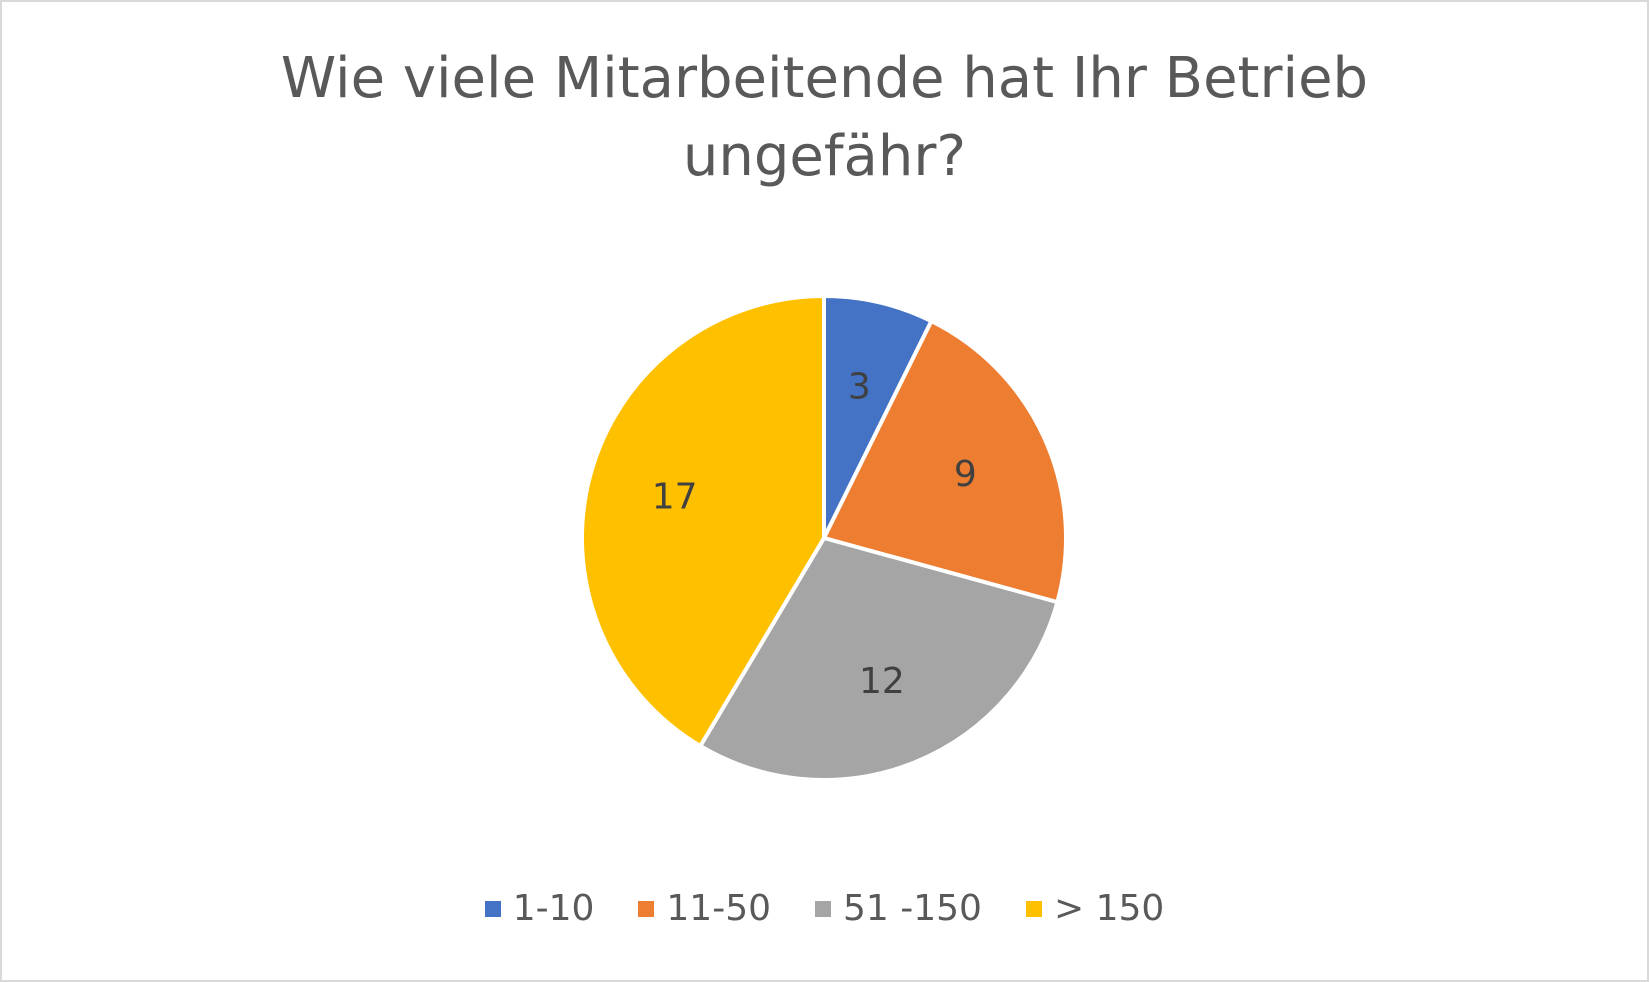 The width and height of the screenshot is (1649, 982). I want to click on legend-item-1-10: 1-10, so click(539, 908).